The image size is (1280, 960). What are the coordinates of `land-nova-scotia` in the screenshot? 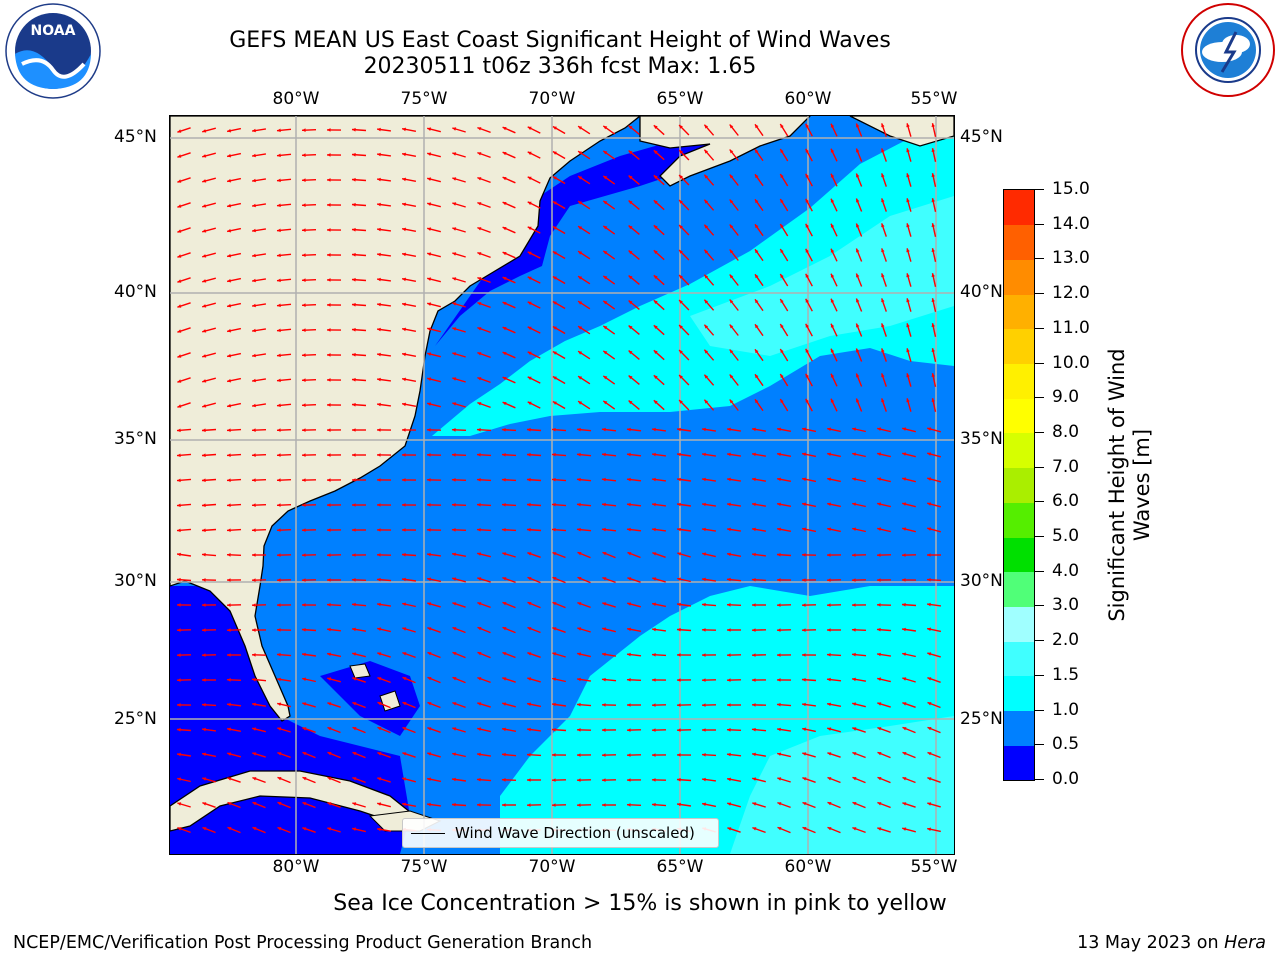 It's located at (725, 151).